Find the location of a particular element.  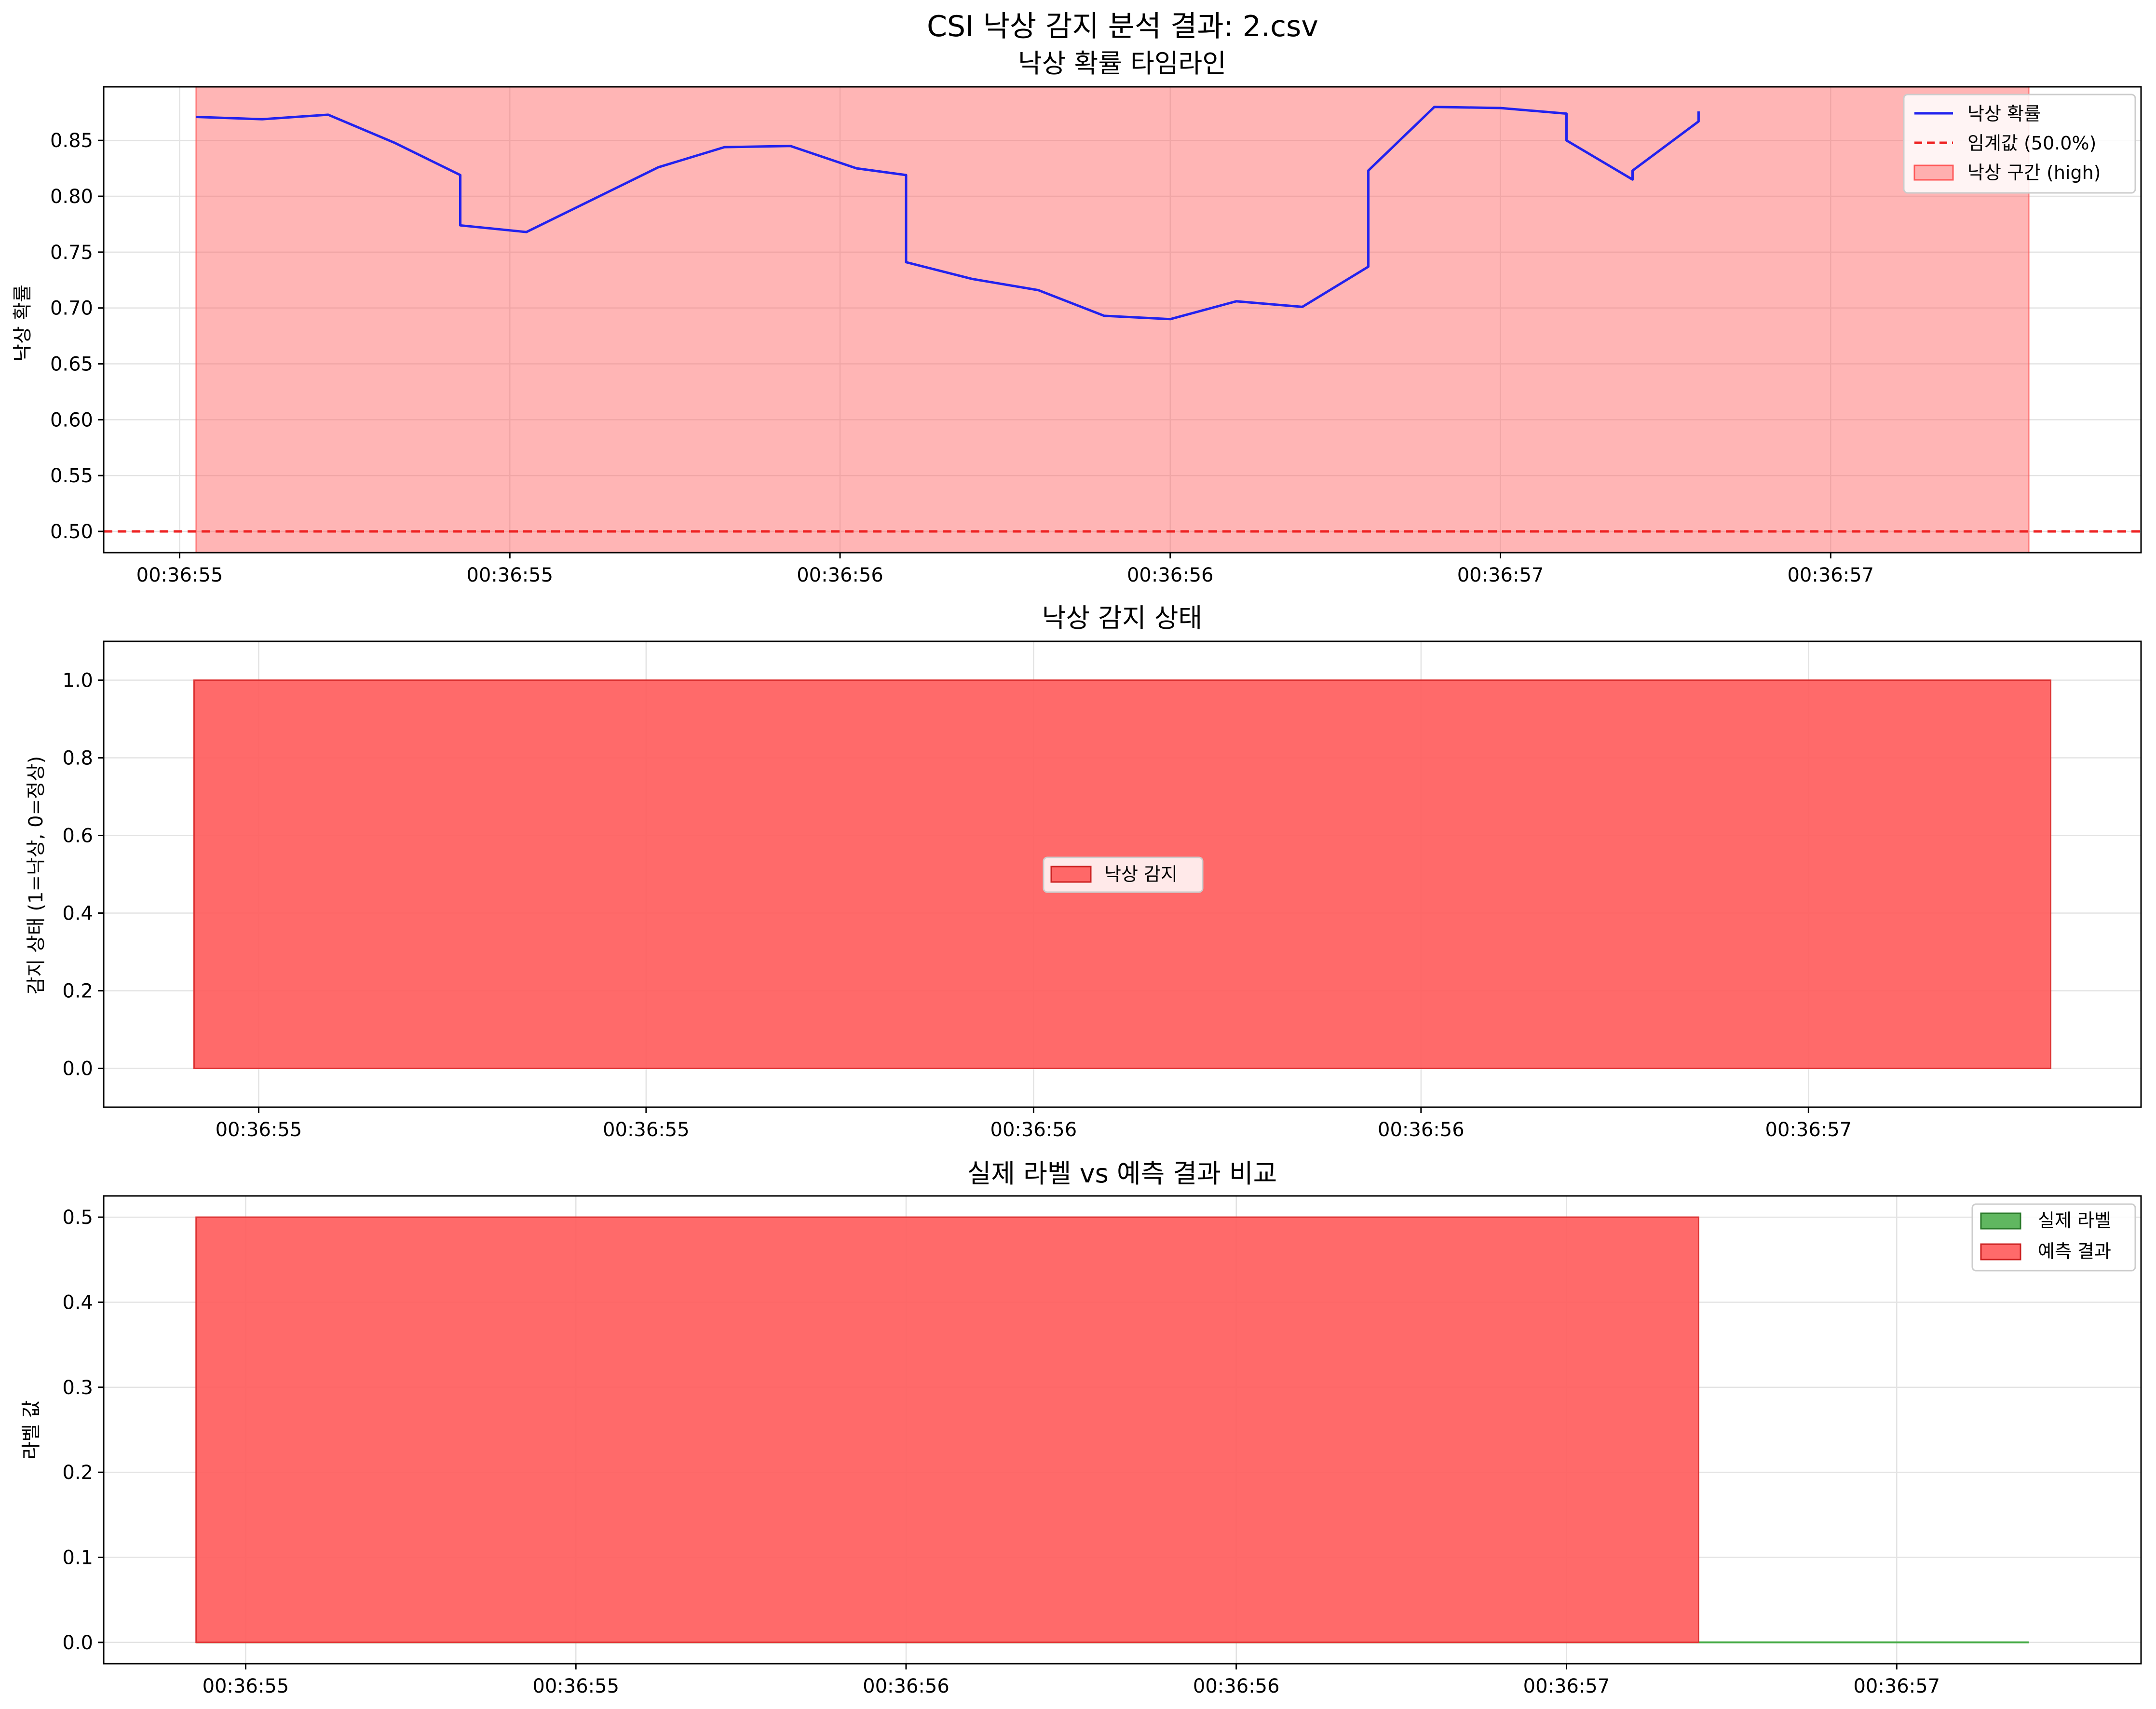

legend-prediction-label: 예측 결과 is located at coordinates (2075, 1251).